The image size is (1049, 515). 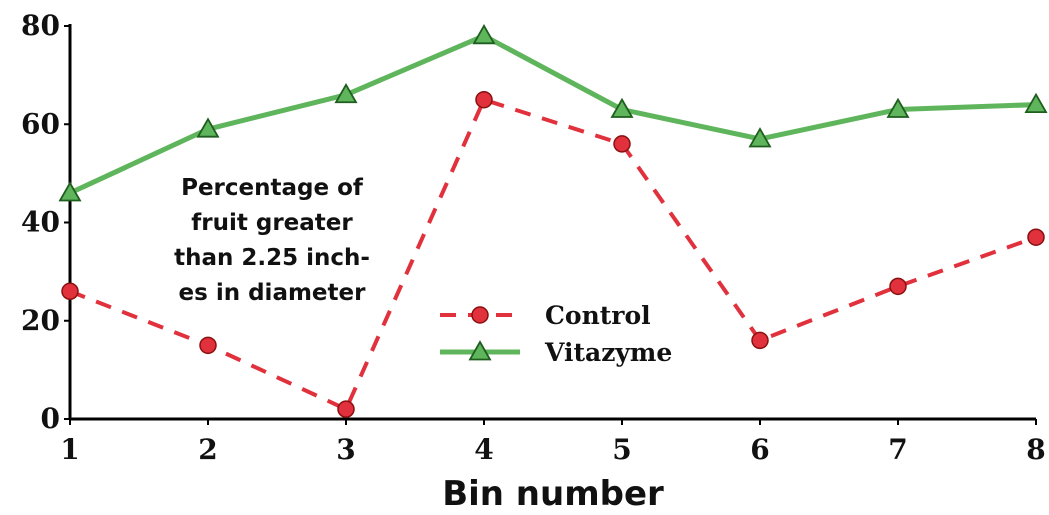 I want to click on legend-label: Control, so click(x=598, y=315).